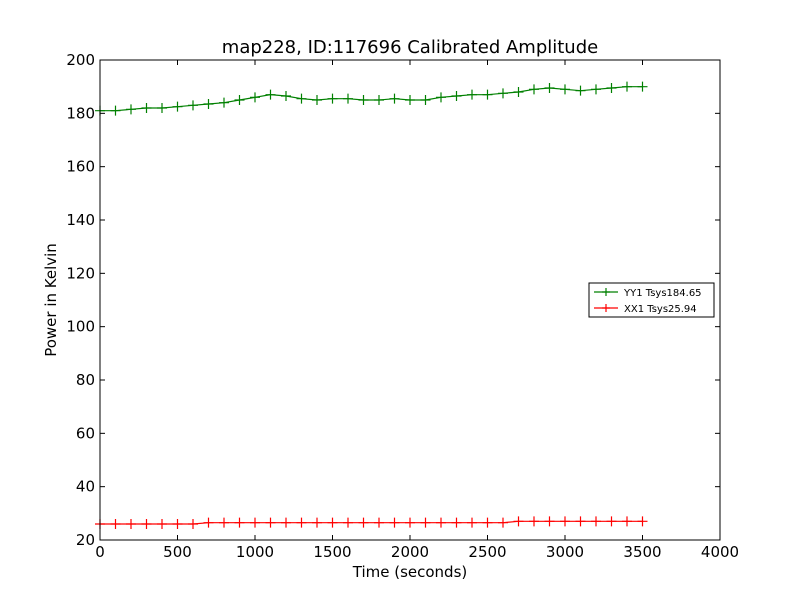  I want to click on legend: YY1 Tsys184.65 XX1 Tsys25.94, so click(651, 300).